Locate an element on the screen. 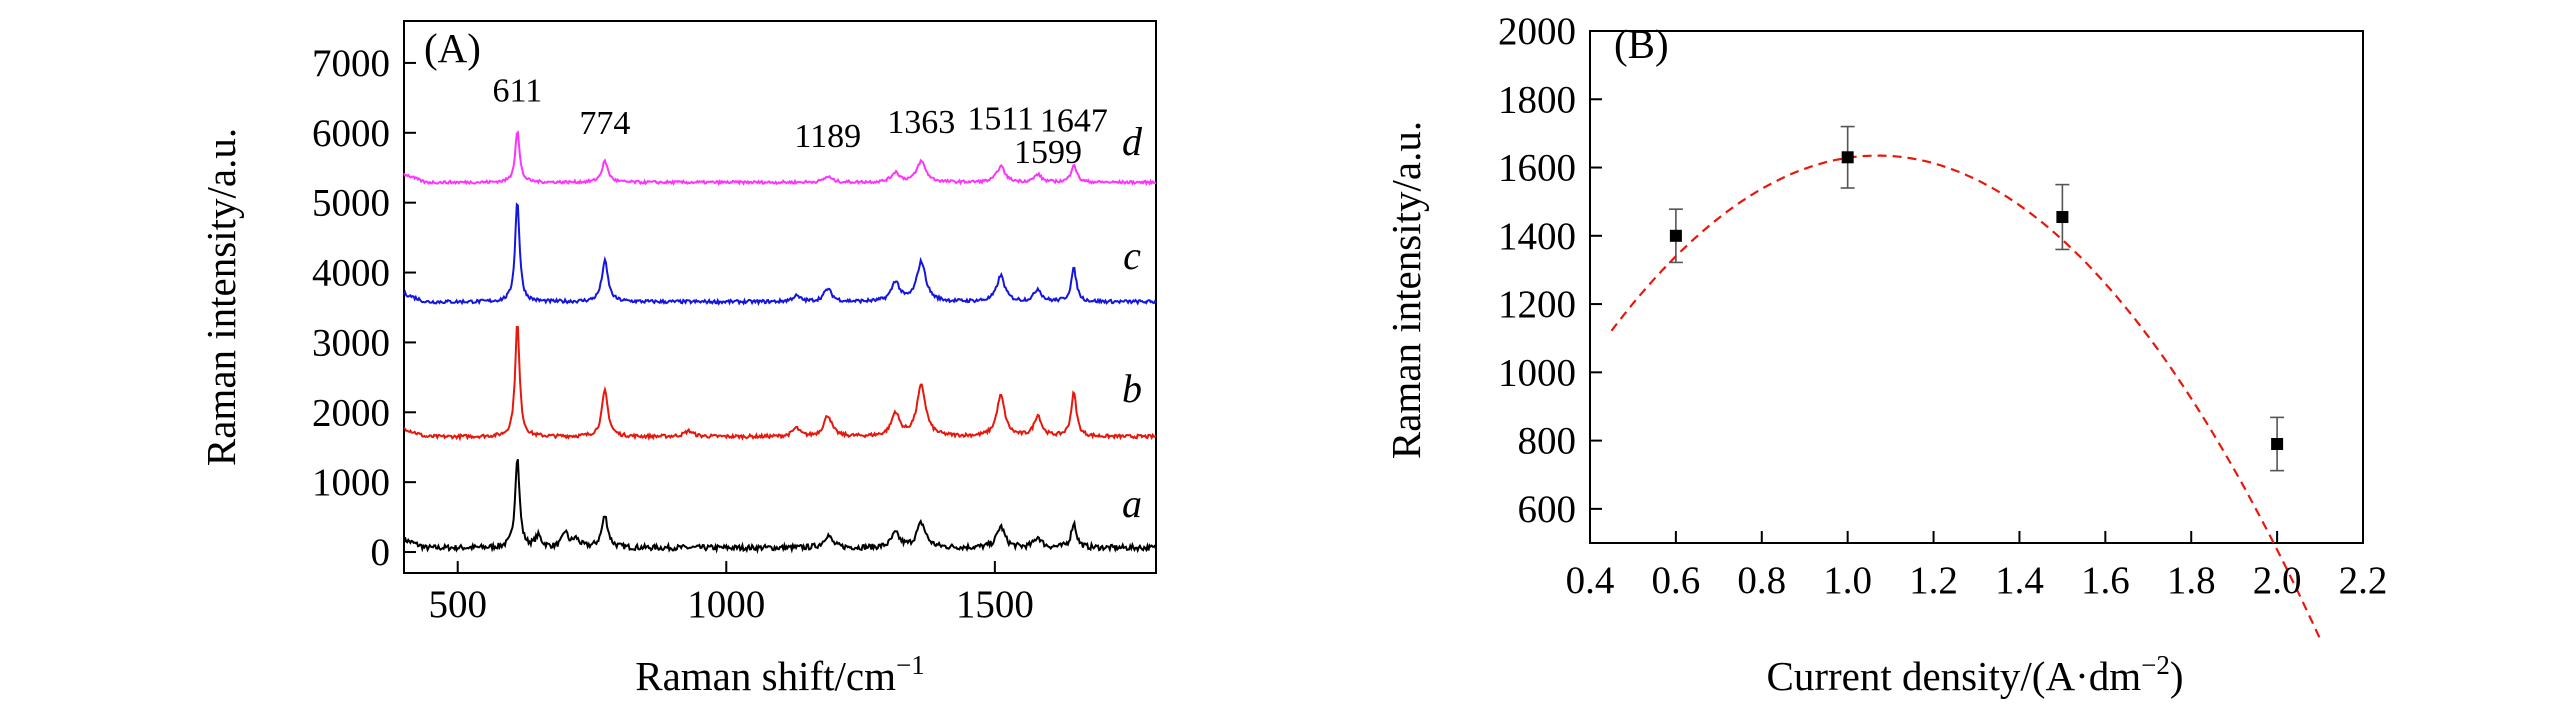 This screenshot has width=2567, height=709. panel-b-x-tick-label: 0.4 is located at coordinates (1590, 580).